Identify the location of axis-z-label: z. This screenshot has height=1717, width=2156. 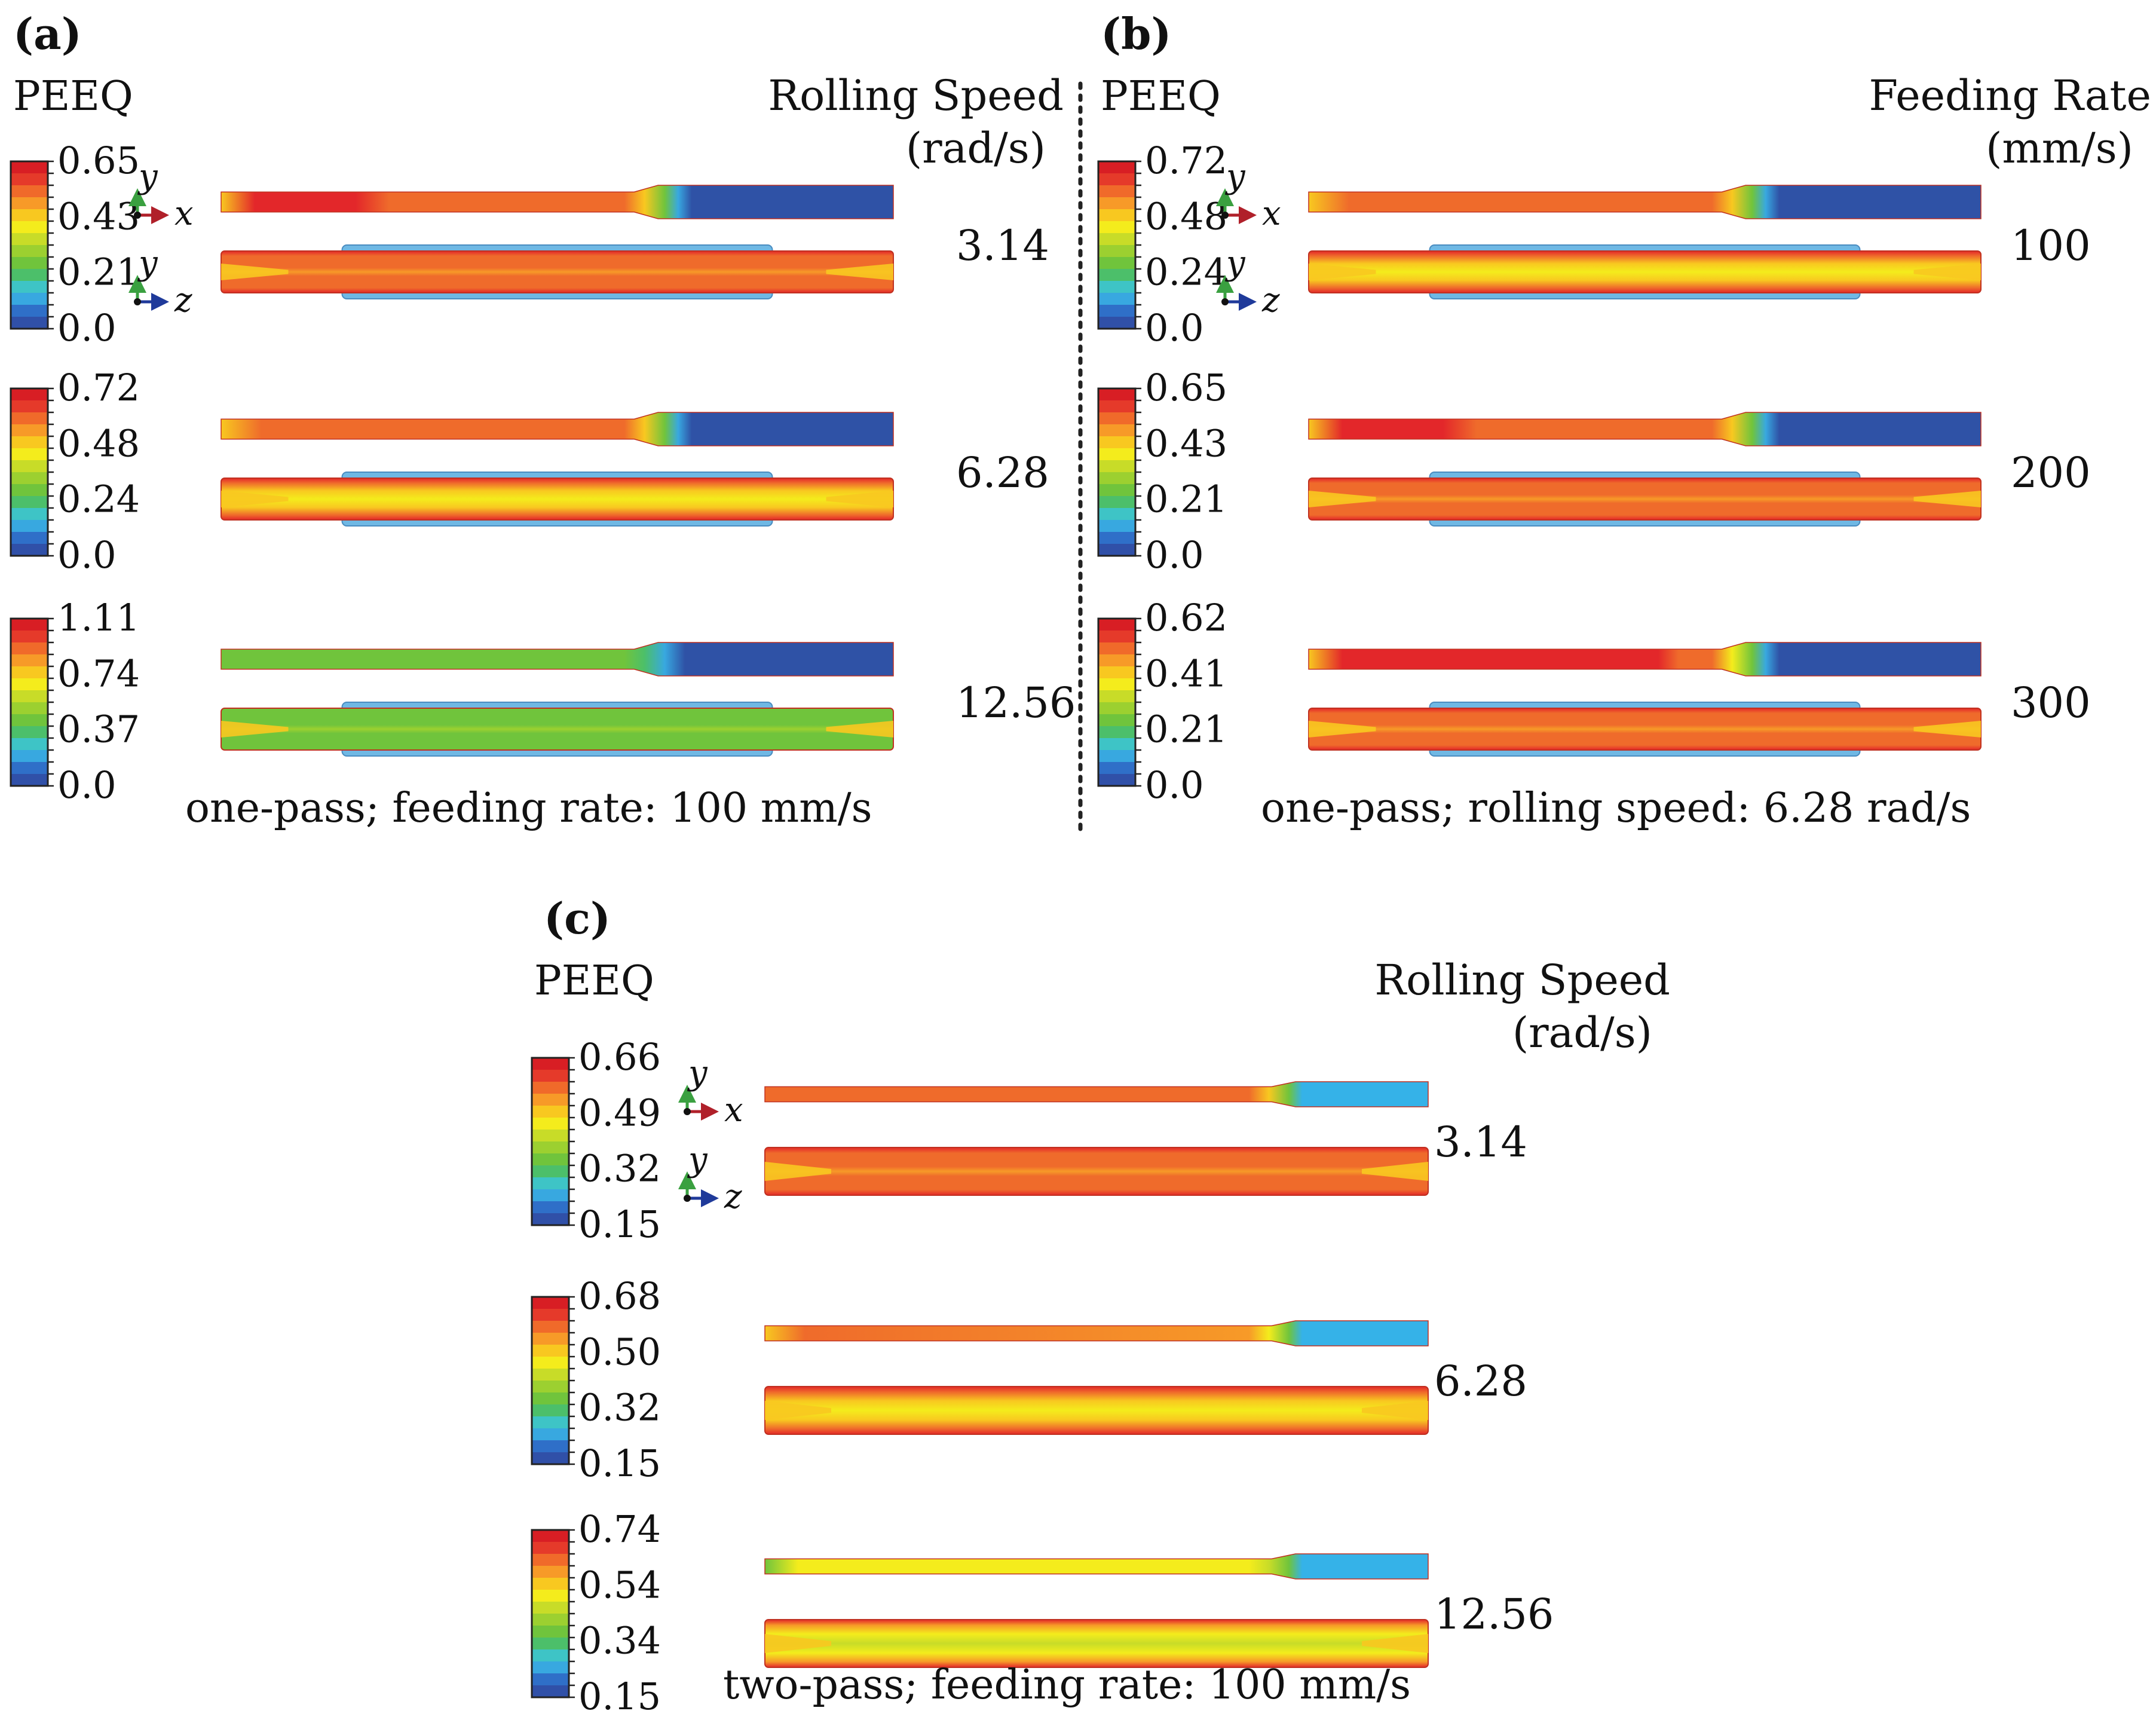
(1270, 300).